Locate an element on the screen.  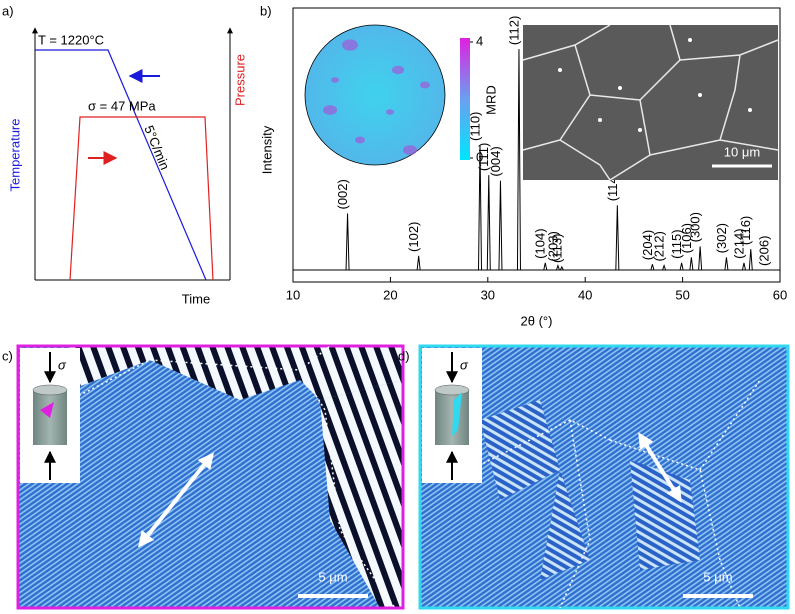
temperature-profile is located at coordinates (121, 165).